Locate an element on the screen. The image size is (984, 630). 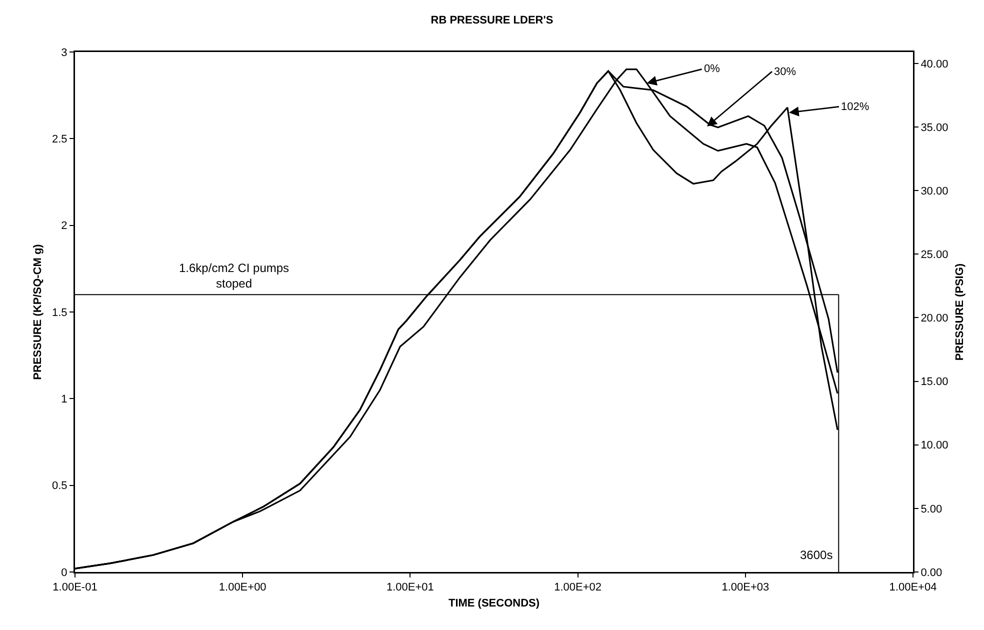
y2-tick-label: 40.00 is located at coordinates (934, 64).